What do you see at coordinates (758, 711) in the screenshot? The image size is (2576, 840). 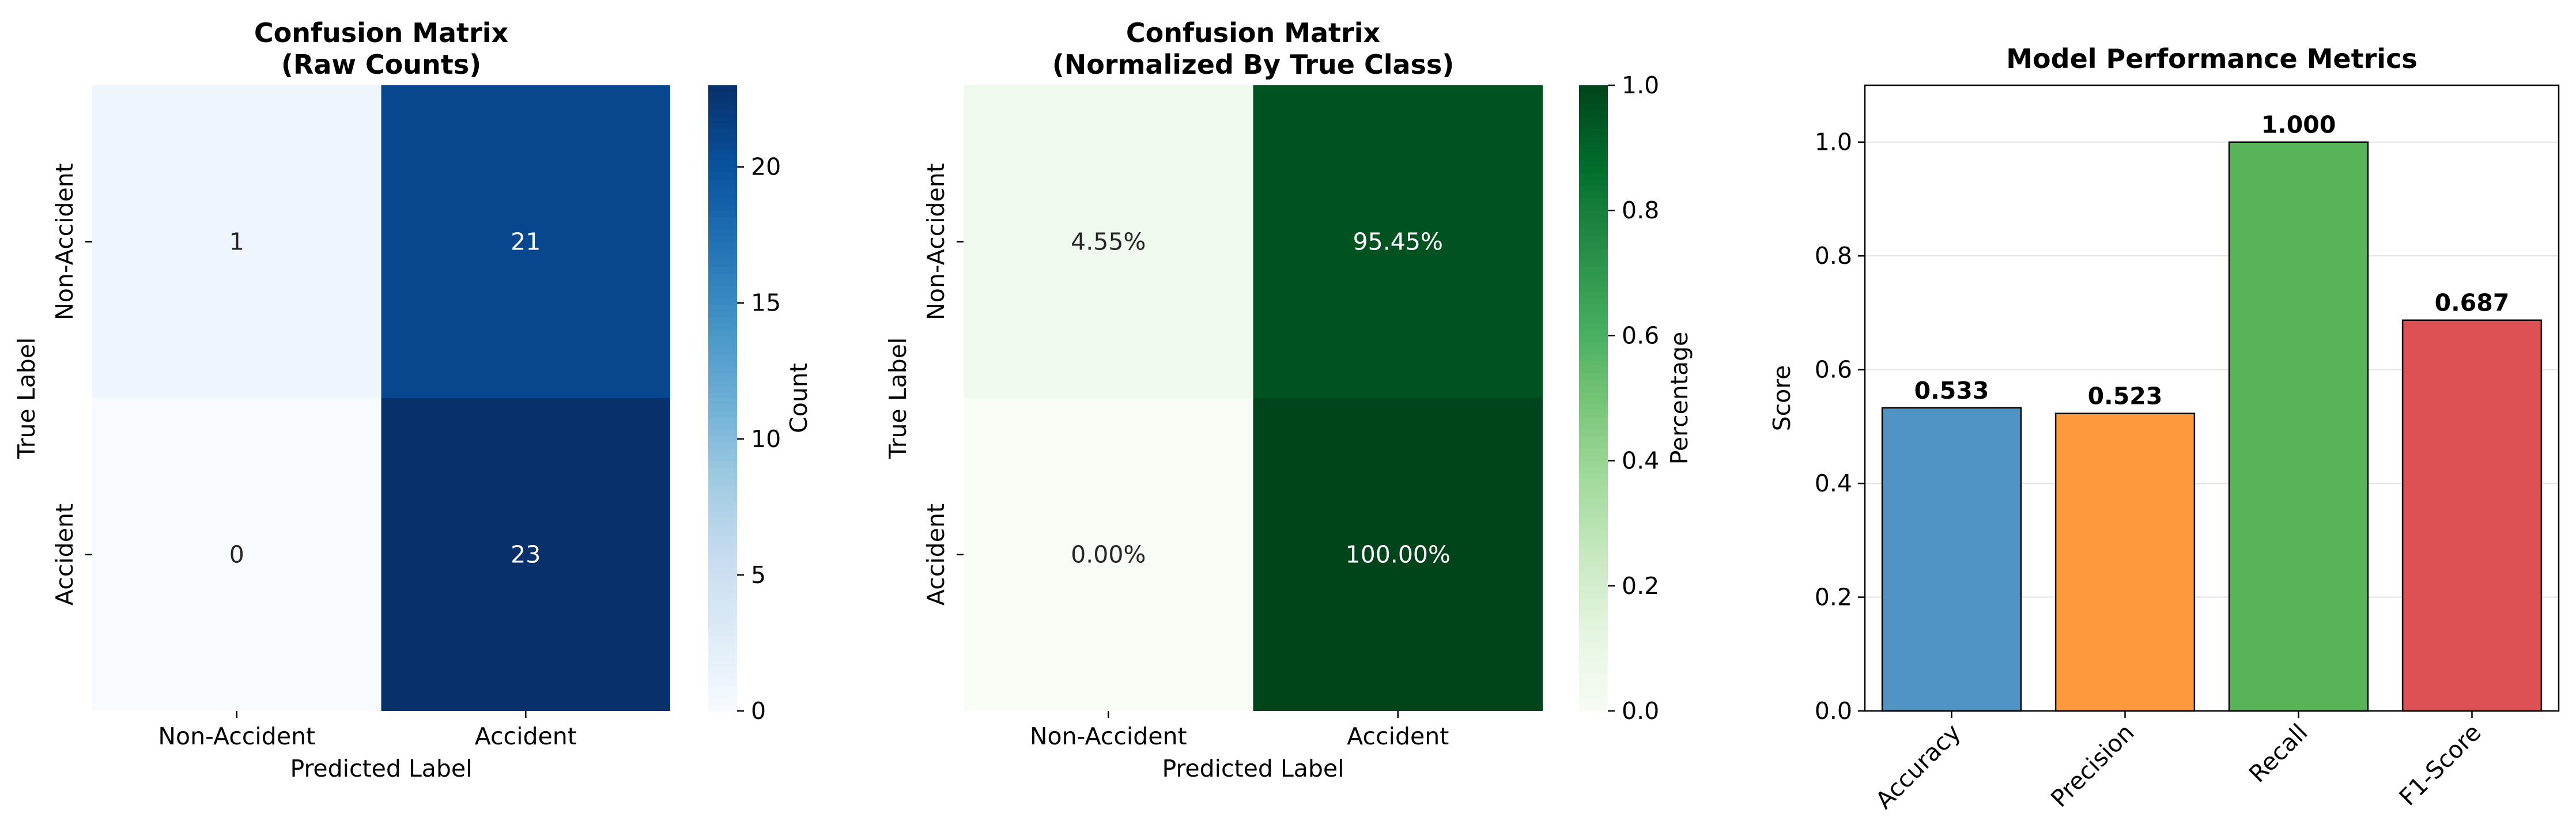 I see `colorbar-tick-label: 0` at bounding box center [758, 711].